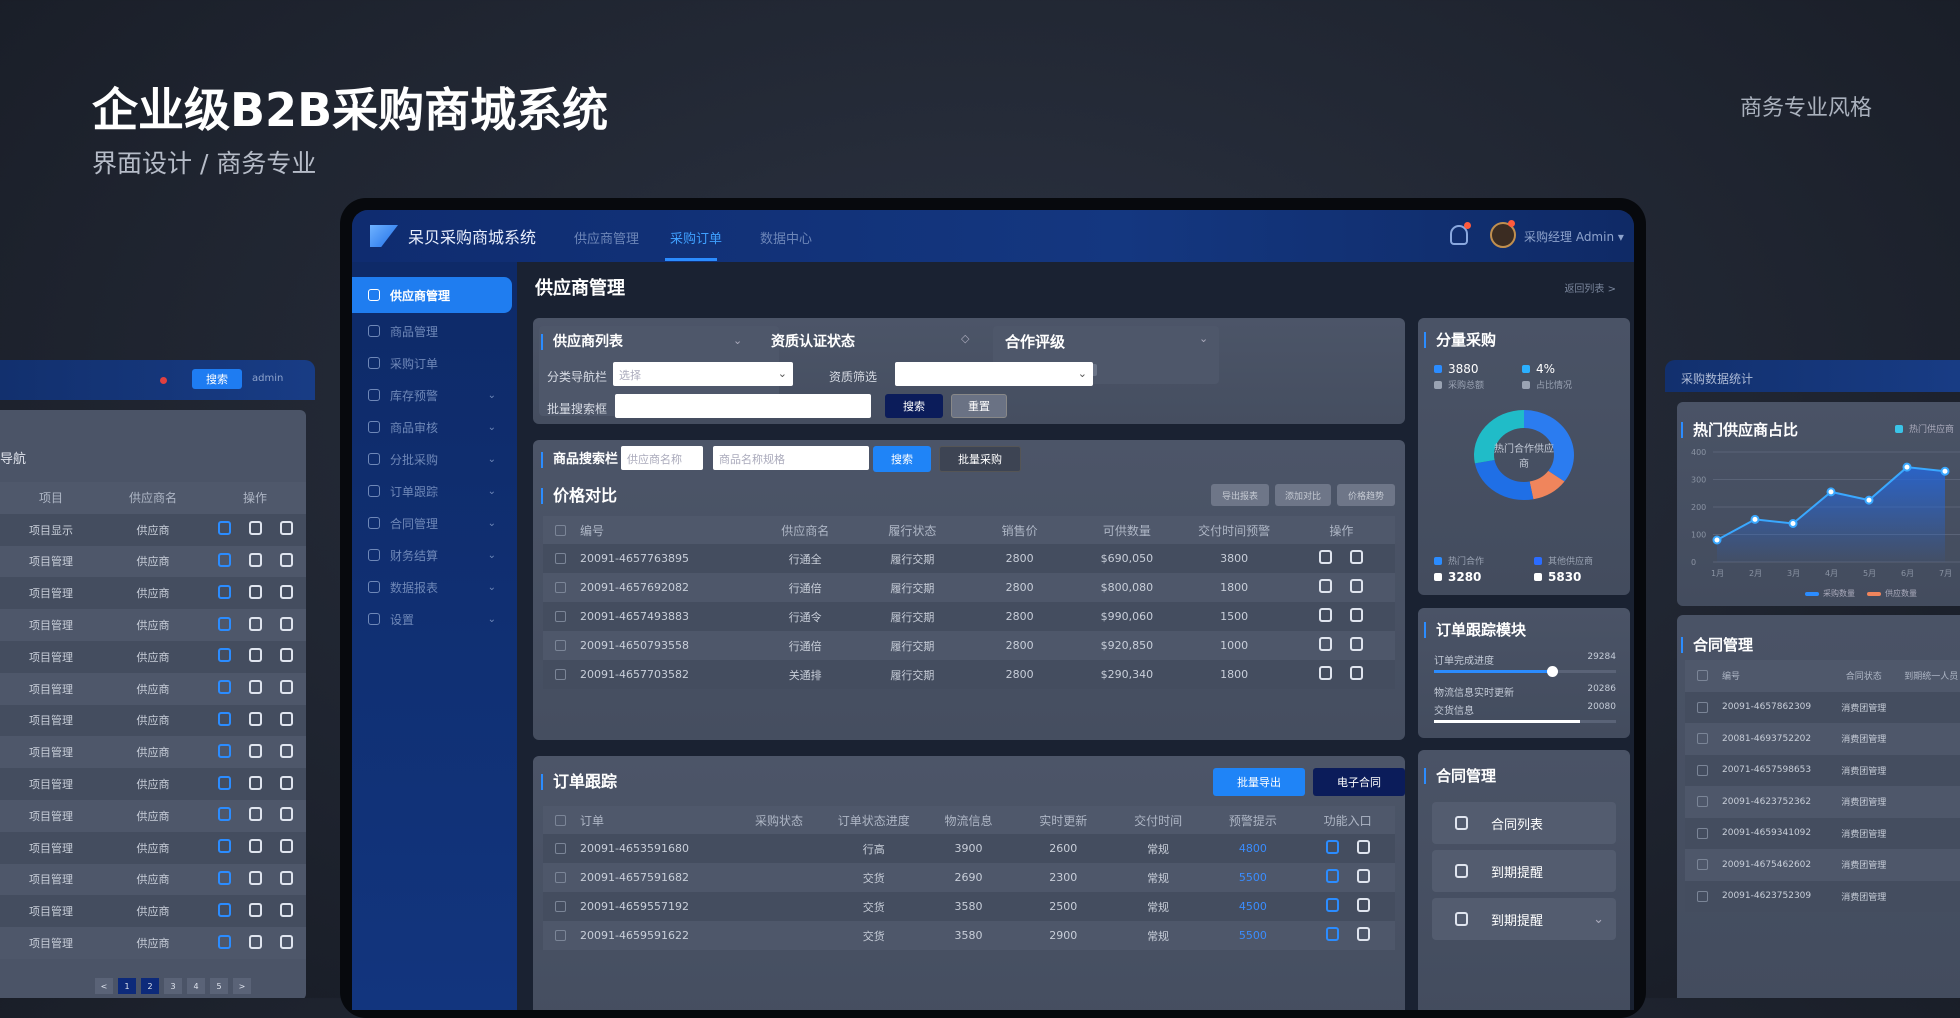  What do you see at coordinates (965, 338) in the screenshot?
I see `filter-icon: ◇` at bounding box center [965, 338].